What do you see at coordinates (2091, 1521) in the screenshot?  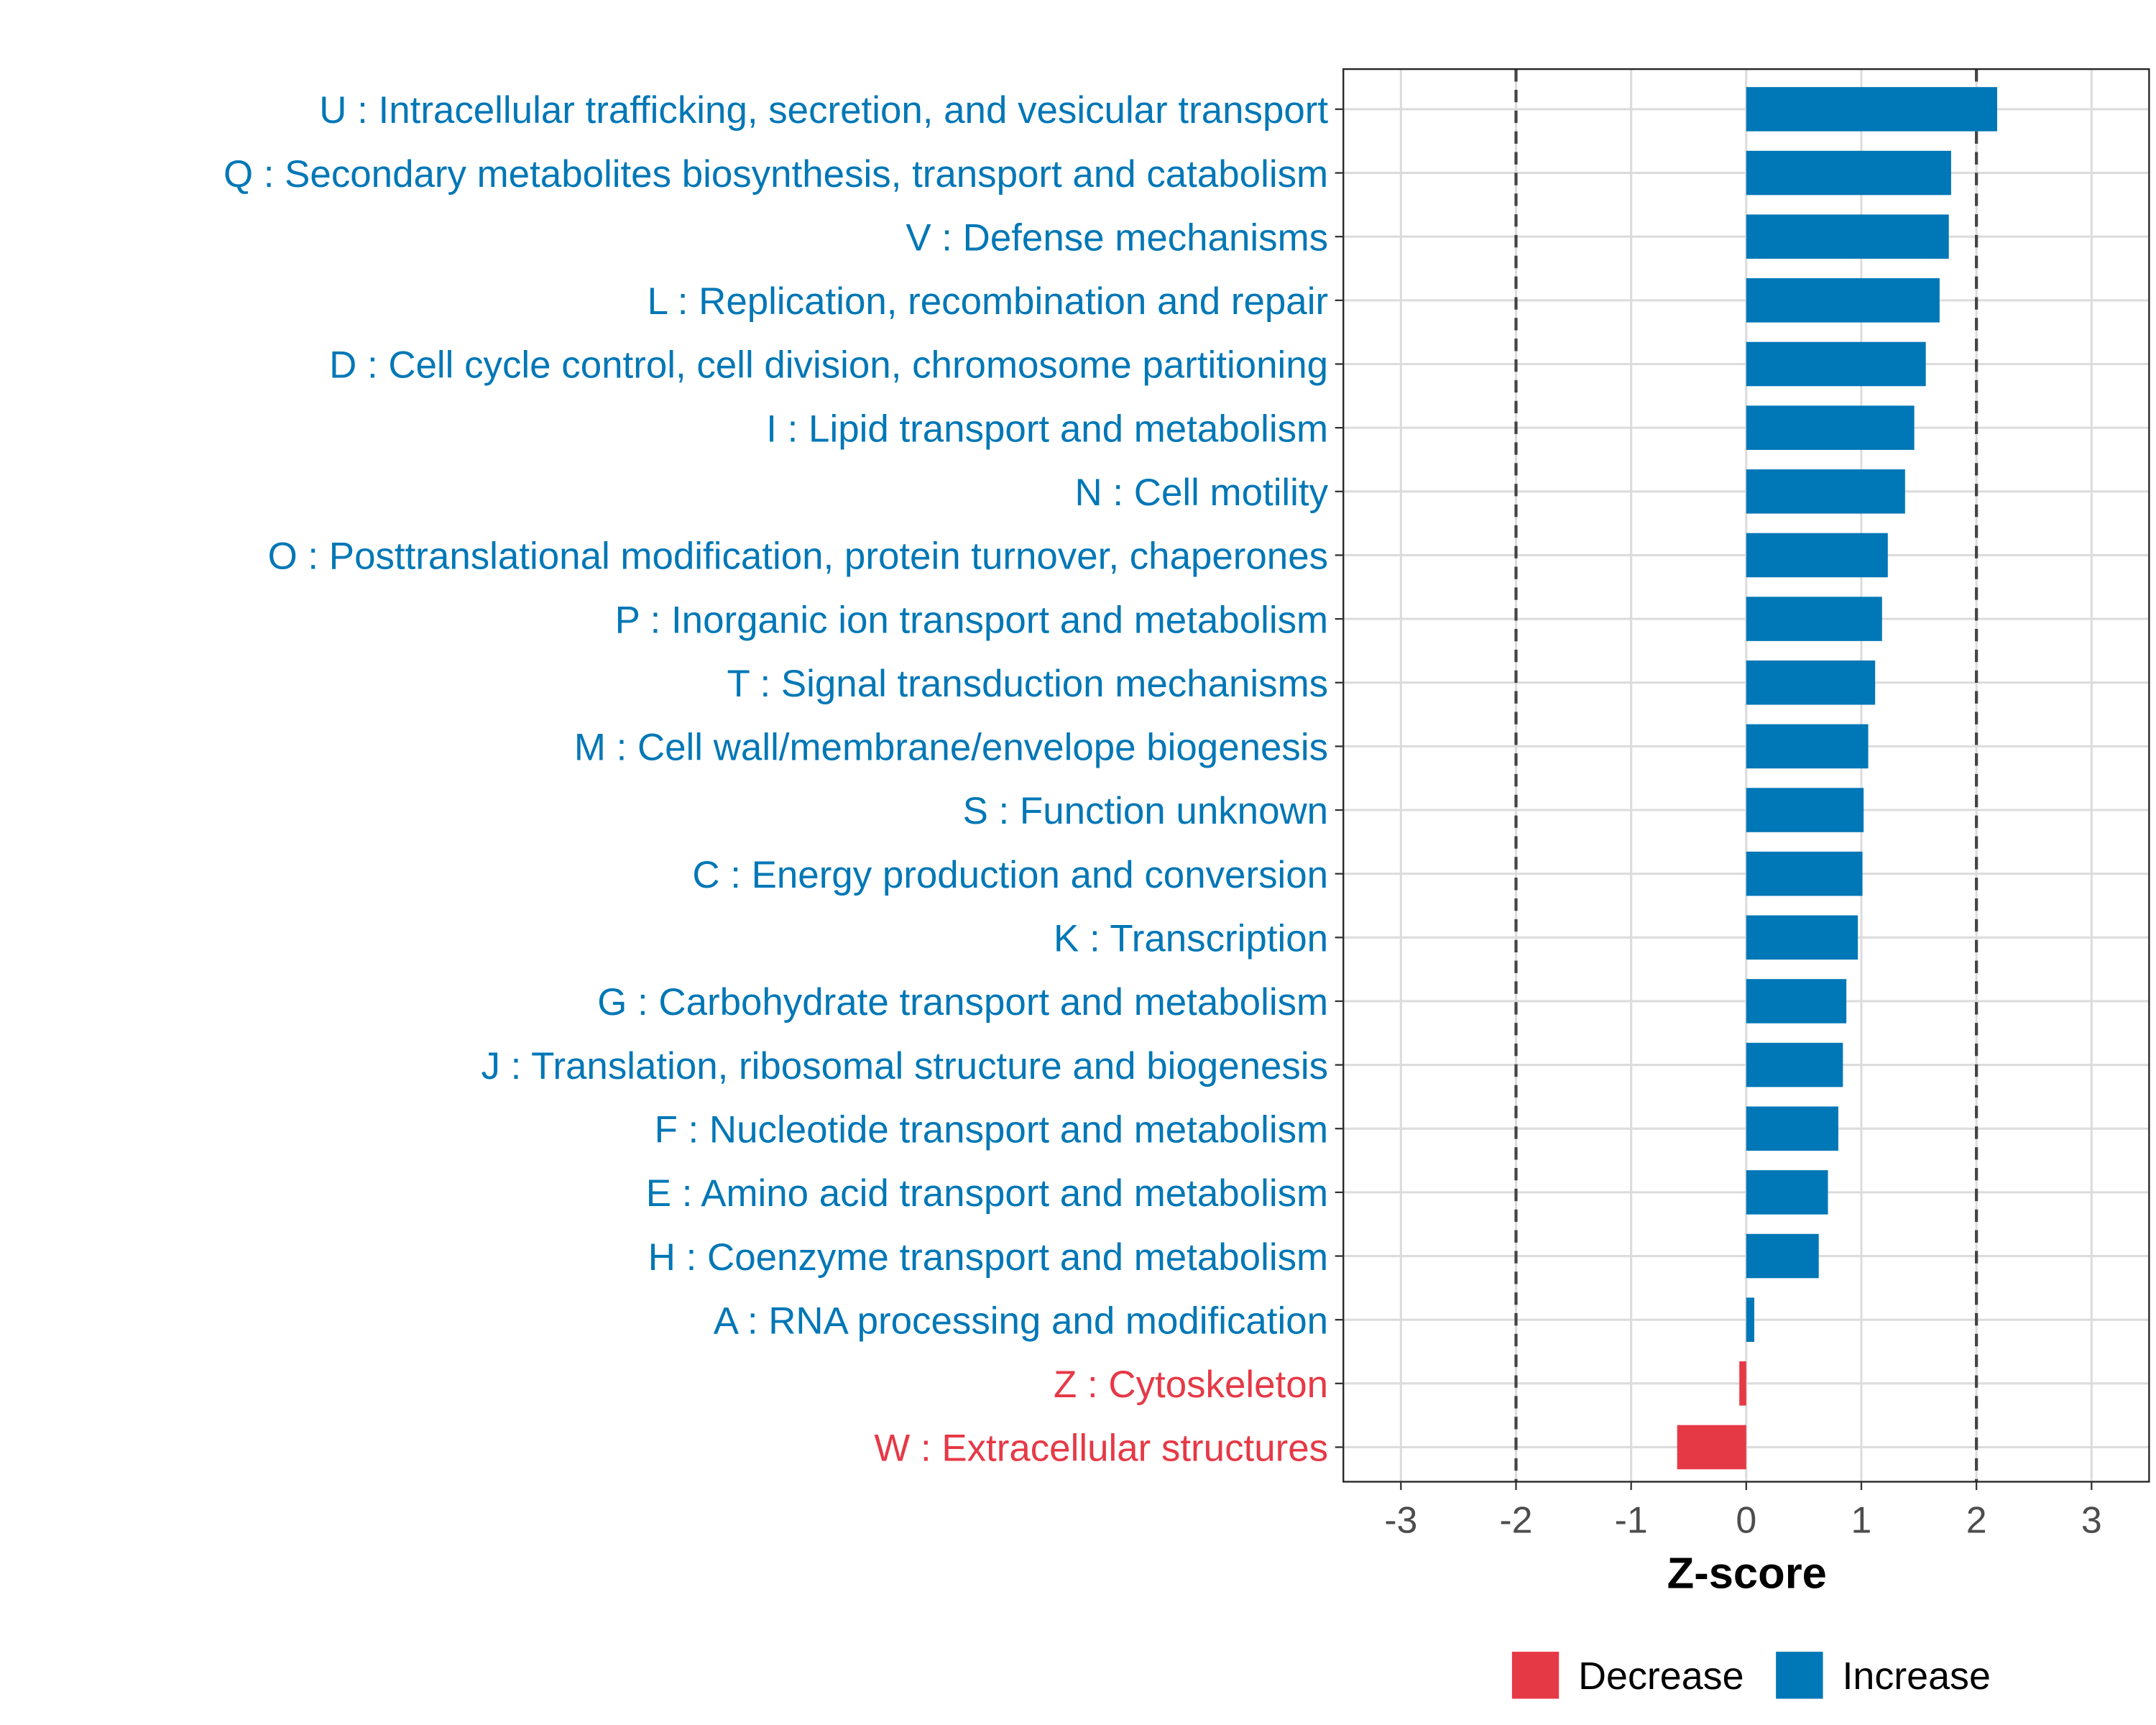 I see `x-tick-label: 3` at bounding box center [2091, 1521].